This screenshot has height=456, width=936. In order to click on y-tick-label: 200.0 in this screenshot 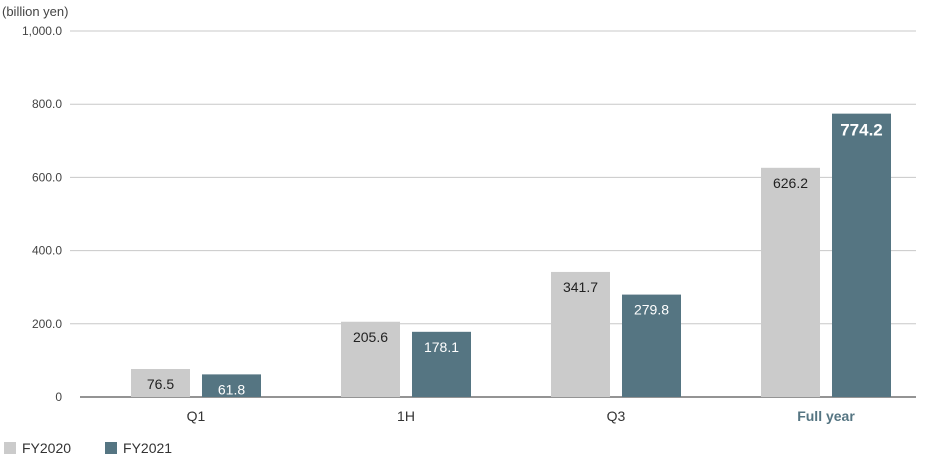, I will do `click(47, 324)`.